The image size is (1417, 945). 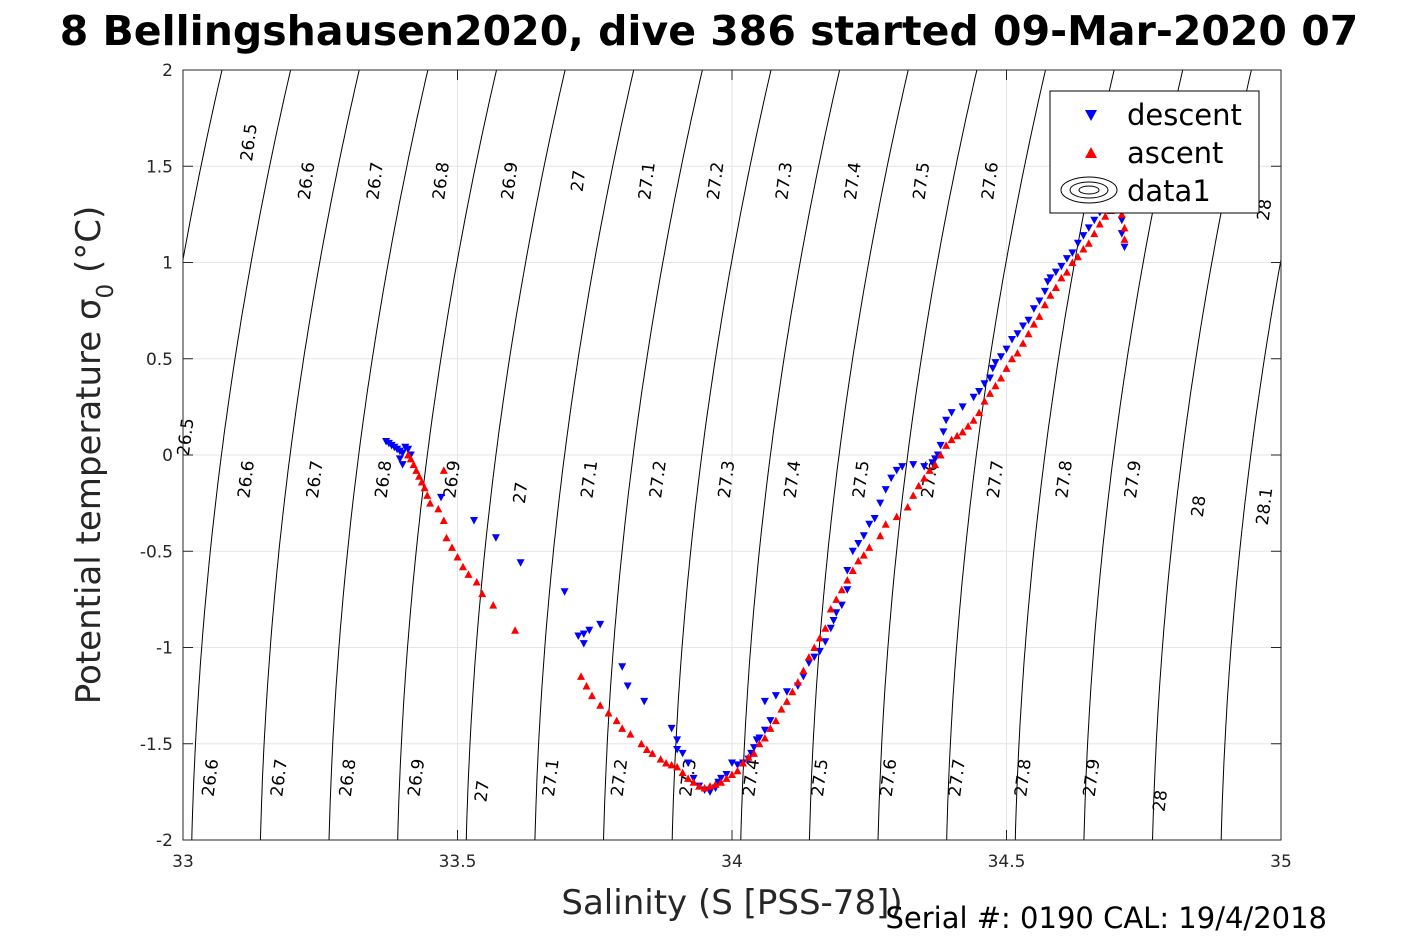 What do you see at coordinates (1092, 778) in the screenshot?
I see `contour-label: 27.9` at bounding box center [1092, 778].